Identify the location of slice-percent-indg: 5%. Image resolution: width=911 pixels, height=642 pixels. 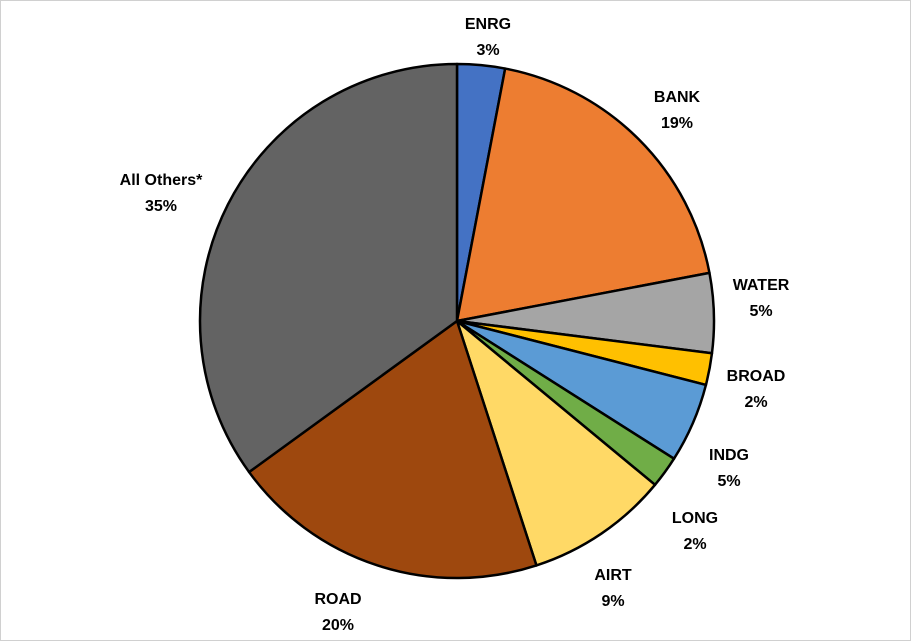
(728, 481).